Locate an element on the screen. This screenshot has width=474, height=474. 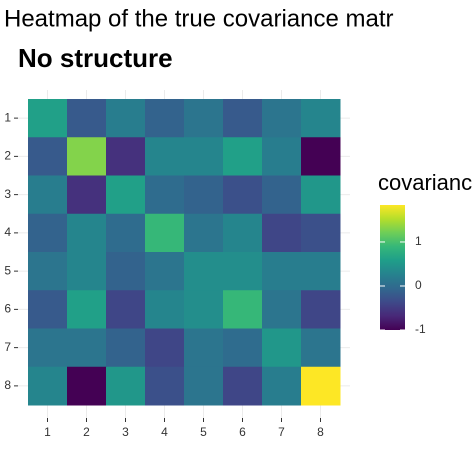
x-tick-label: 7 is located at coordinates (281, 432).